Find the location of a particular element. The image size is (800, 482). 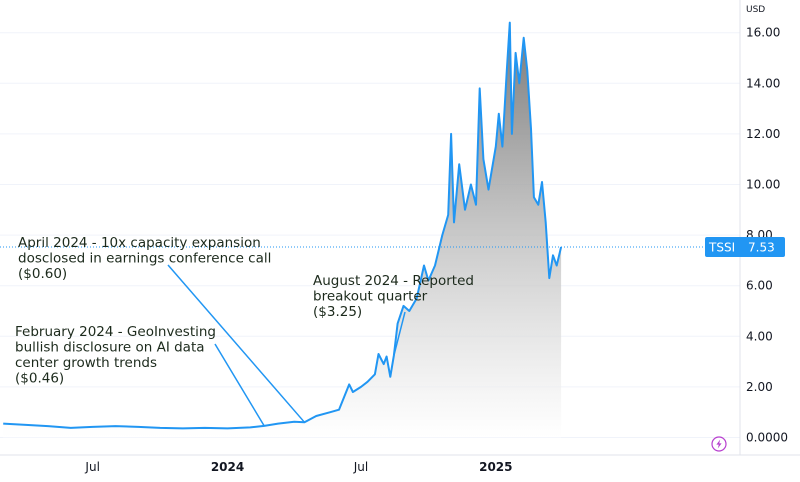

annotation-line: breakout quarter is located at coordinates (370, 297).